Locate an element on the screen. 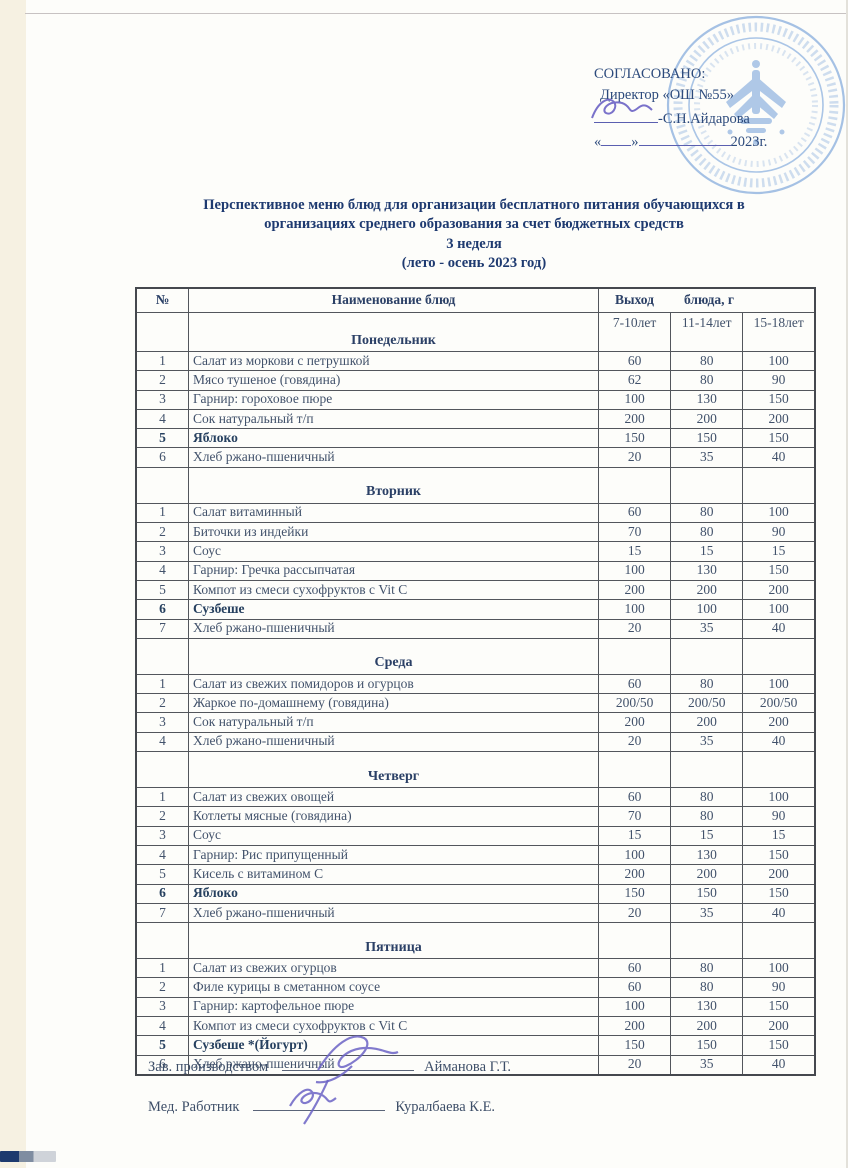 This screenshot has height=1168, width=848. menu-item-row: 5 Сузбеше *(Йогурт) 150 150 150 is located at coordinates (475, 1045).